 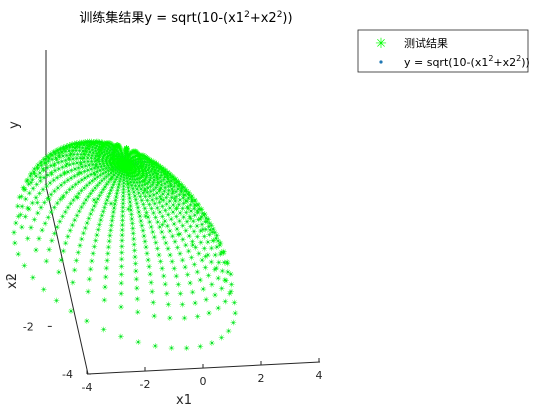 I want to click on x-tick-label: 4, so click(x=319, y=375).